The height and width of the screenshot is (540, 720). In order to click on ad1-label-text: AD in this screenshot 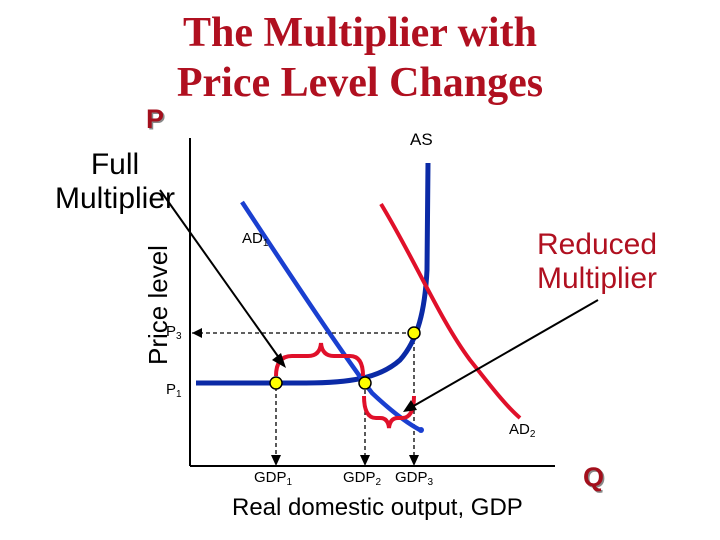, I will do `click(252, 238)`.